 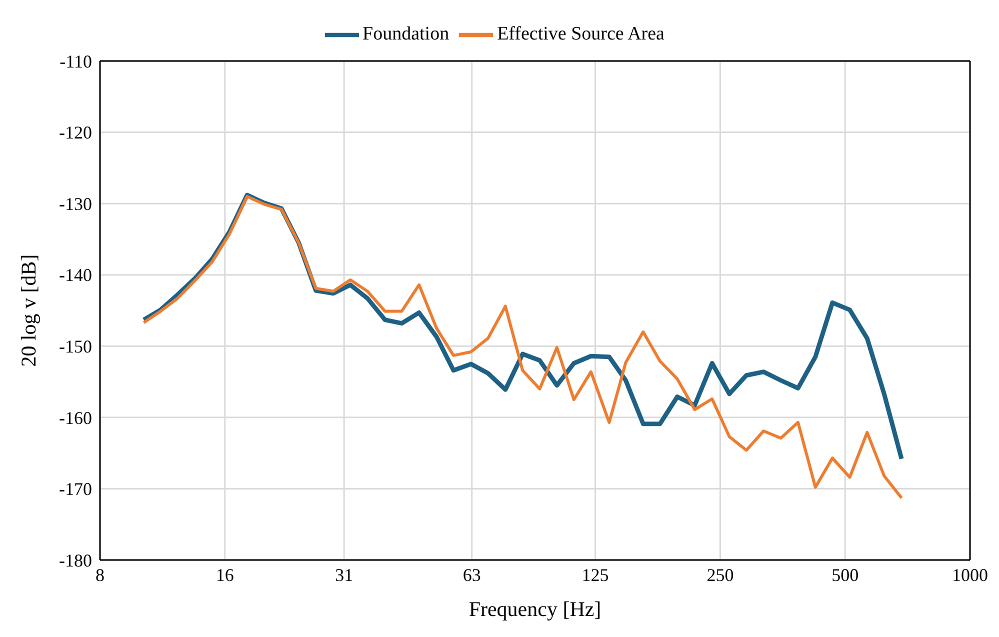 I want to click on x-tick-label: 63, so click(x=471, y=574).